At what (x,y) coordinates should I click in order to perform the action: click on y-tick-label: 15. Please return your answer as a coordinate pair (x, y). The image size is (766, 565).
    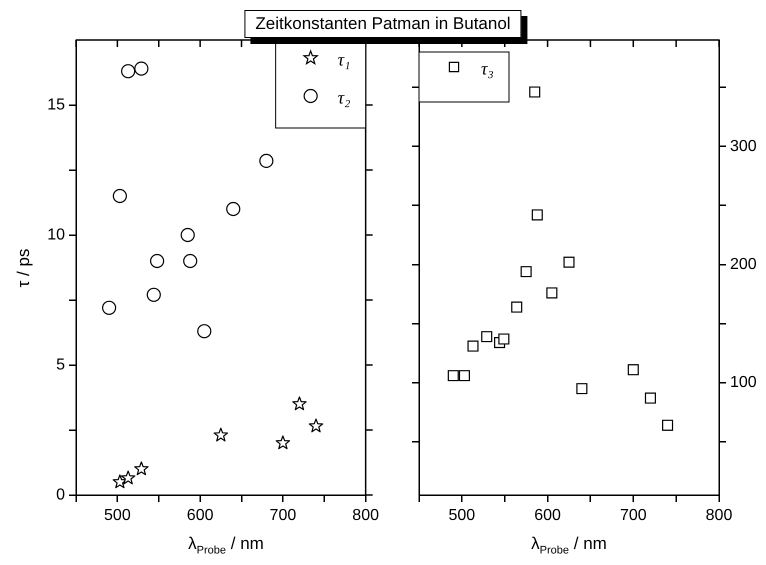
    Looking at the image, I should click on (56, 105).